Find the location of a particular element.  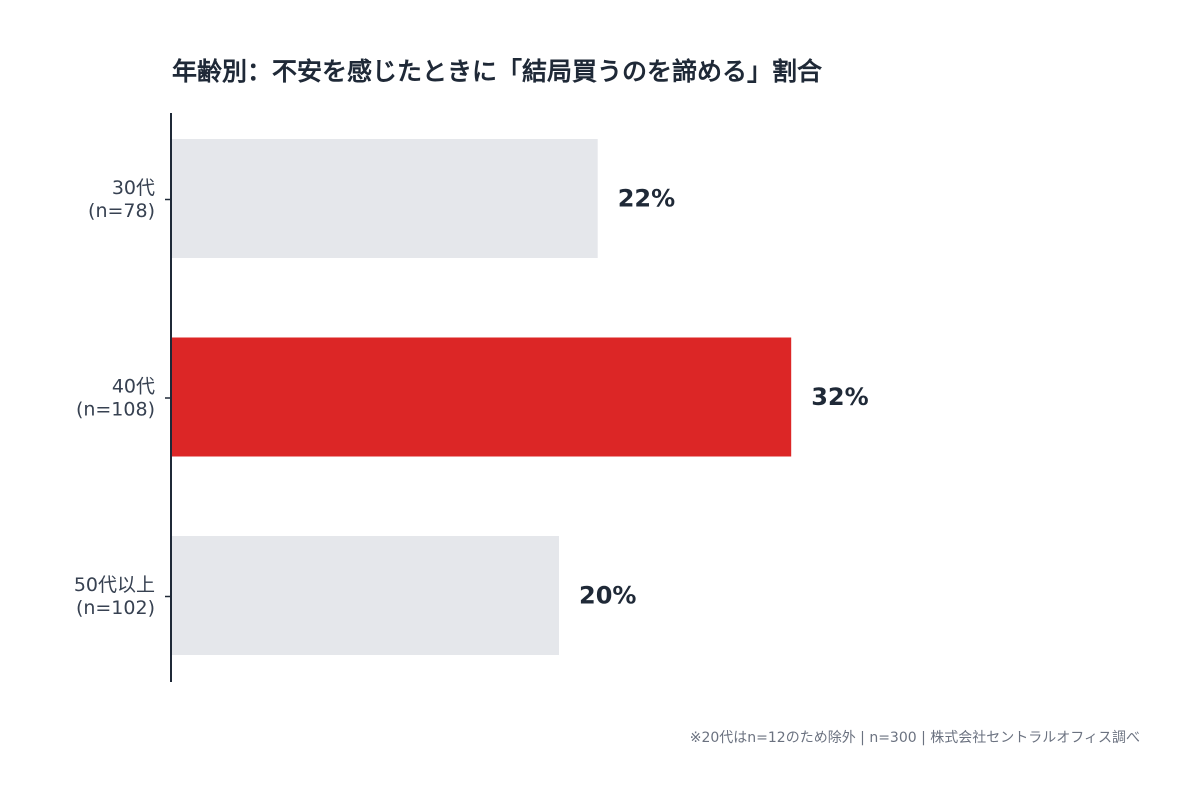

value-label: 32% is located at coordinates (839, 397).